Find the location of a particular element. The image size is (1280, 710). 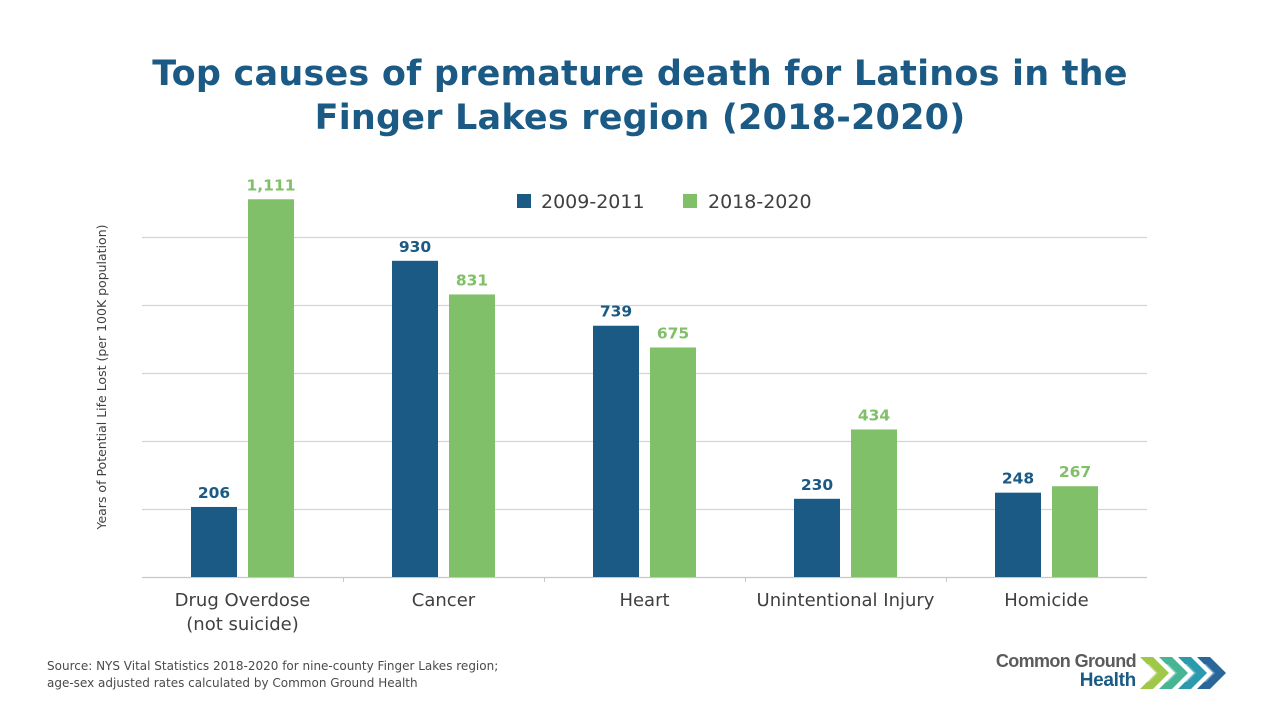

common-ground-health-logo: Common Ground Health is located at coordinates (1106, 673).